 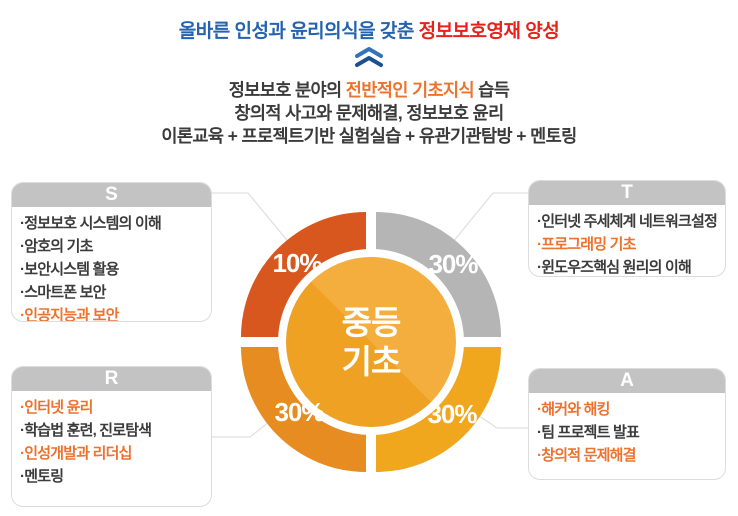 What do you see at coordinates (627, 381) in the screenshot?
I see `box-a-header: A` at bounding box center [627, 381].